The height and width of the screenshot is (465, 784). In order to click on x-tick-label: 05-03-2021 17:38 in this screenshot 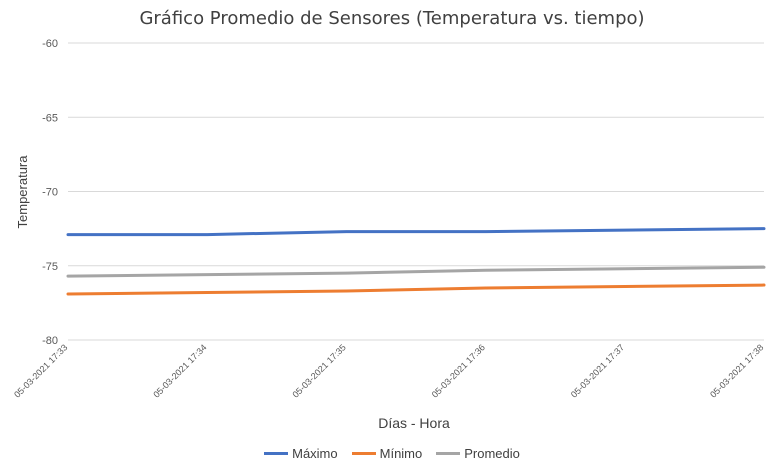, I will do `click(736, 370)`.